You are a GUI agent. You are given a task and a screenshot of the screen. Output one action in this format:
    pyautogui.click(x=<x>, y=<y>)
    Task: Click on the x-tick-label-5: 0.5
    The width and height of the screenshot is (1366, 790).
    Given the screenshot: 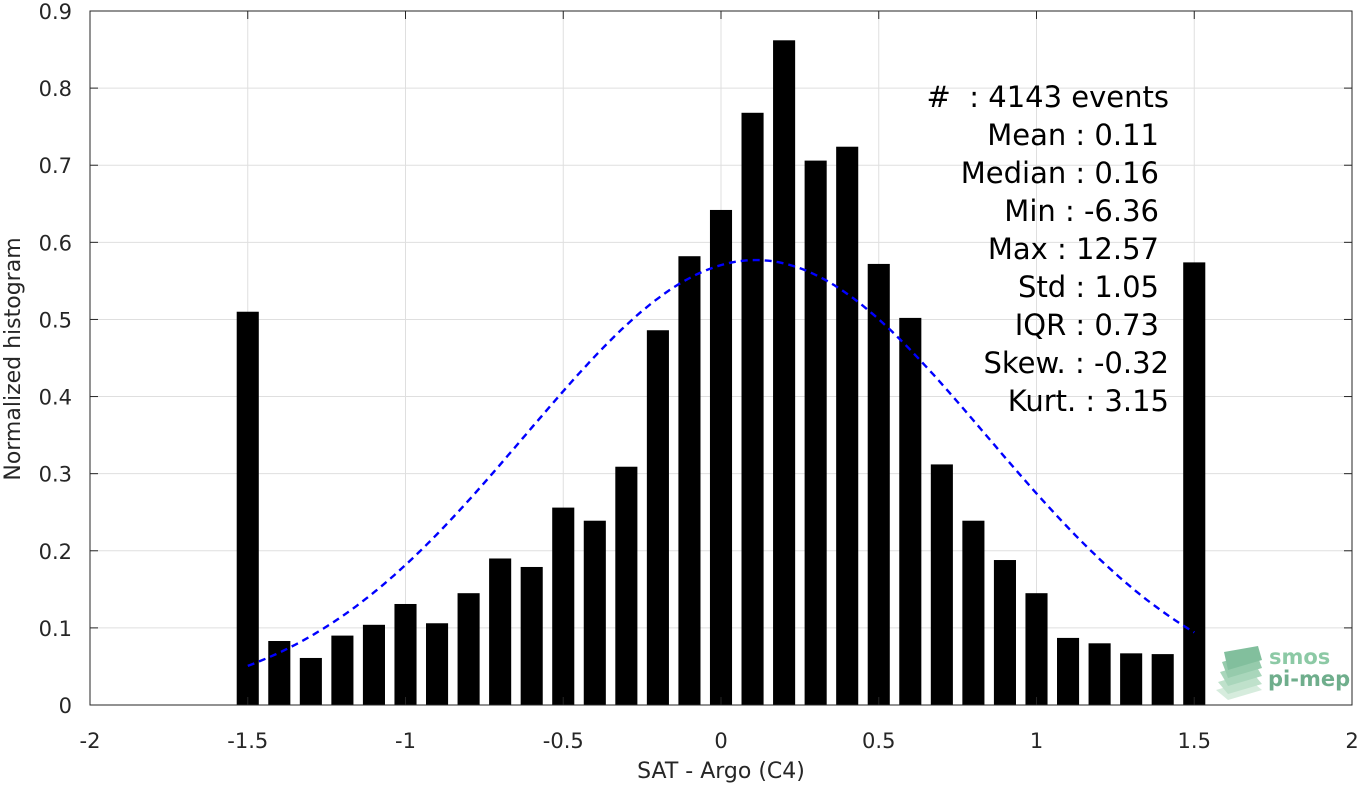 What is the action you would take?
    pyautogui.click(x=878, y=741)
    